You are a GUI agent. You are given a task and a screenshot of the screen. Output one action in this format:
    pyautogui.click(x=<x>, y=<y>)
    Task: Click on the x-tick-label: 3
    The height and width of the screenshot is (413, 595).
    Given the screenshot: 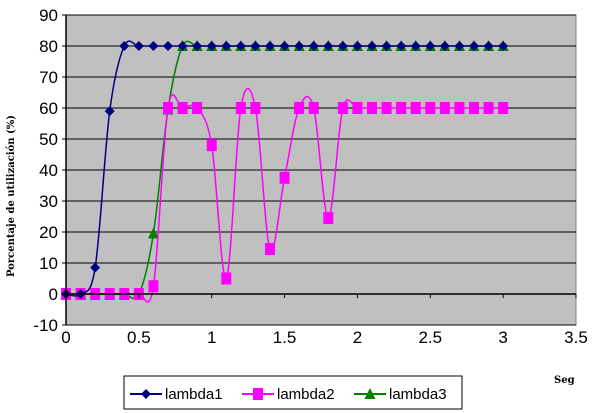 What is the action you would take?
    pyautogui.click(x=502, y=337)
    